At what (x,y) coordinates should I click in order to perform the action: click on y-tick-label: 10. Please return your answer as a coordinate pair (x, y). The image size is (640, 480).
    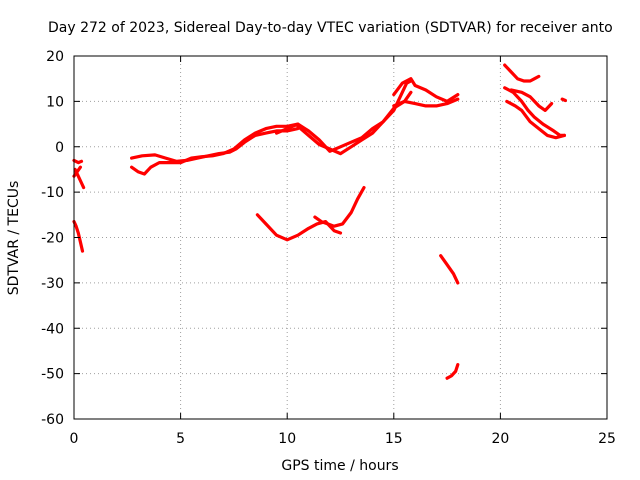
    Looking at the image, I should click on (55, 102).